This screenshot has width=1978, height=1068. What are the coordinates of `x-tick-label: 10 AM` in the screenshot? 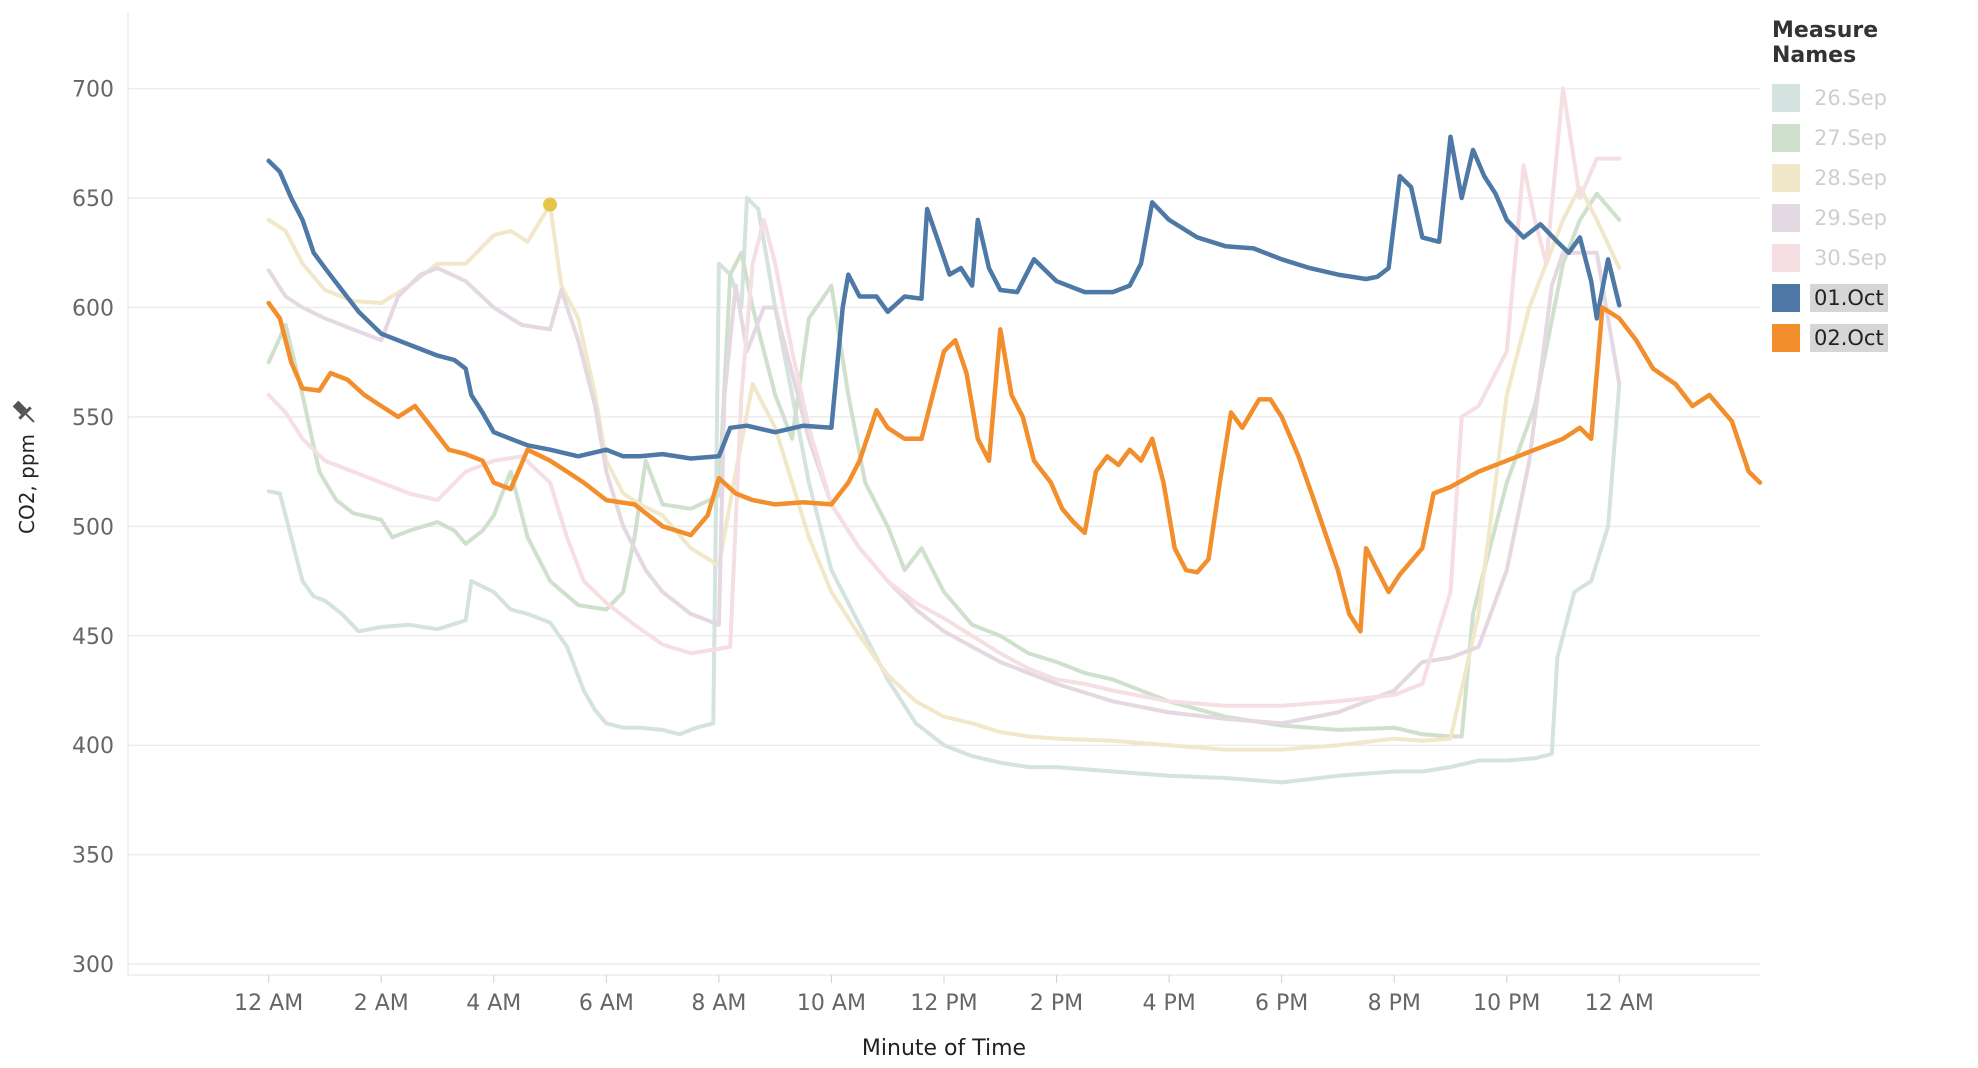 It's located at (831, 1003).